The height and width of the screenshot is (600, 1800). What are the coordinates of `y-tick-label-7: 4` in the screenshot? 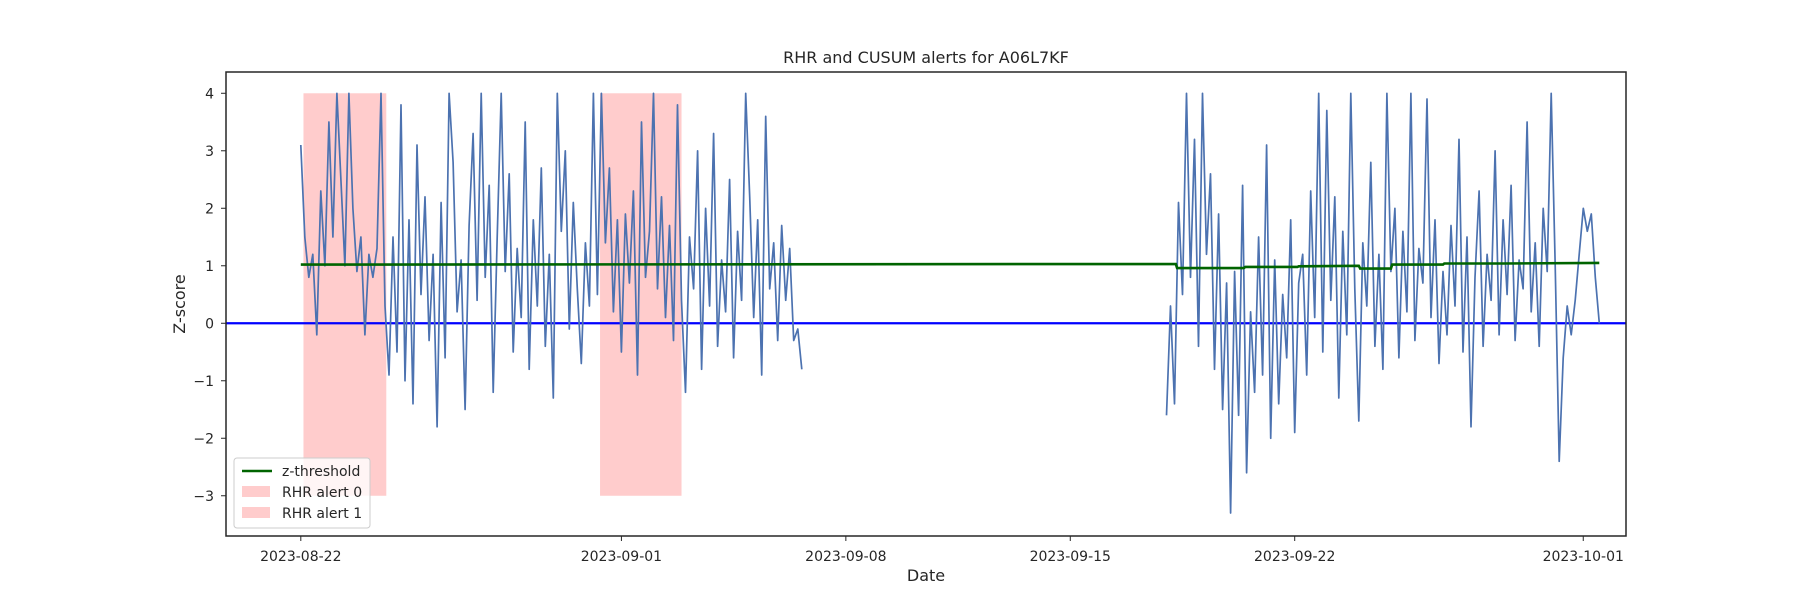 It's located at (209, 94).